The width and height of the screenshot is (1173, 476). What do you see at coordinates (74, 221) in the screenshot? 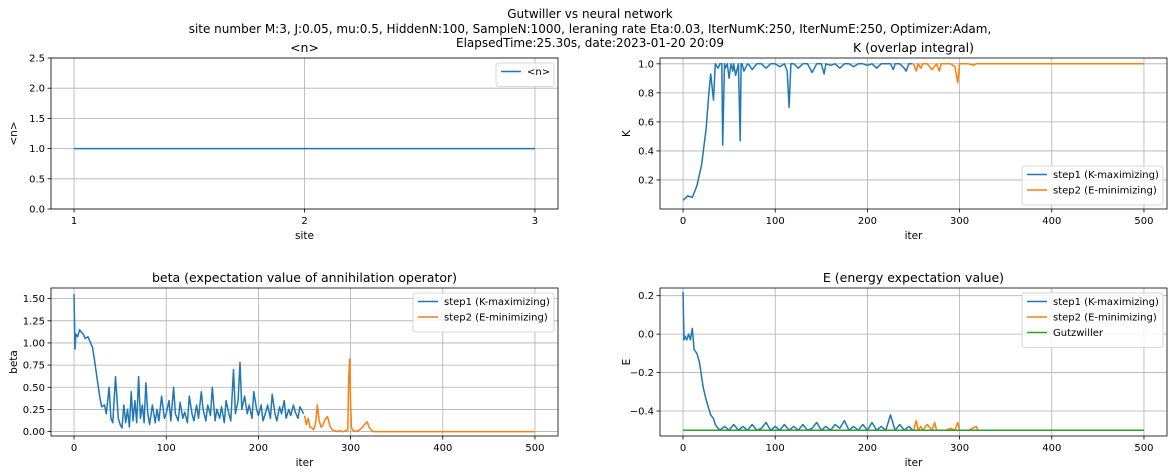
I see `x-tick-label: 1` at bounding box center [74, 221].